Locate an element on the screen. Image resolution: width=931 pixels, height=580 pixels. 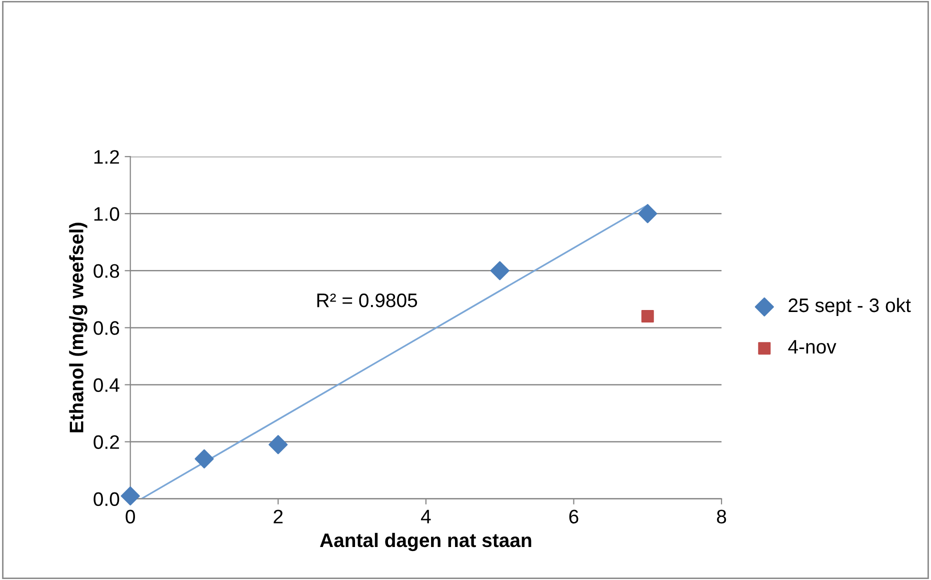
y-tick-label: 0.2 is located at coordinates (106, 442).